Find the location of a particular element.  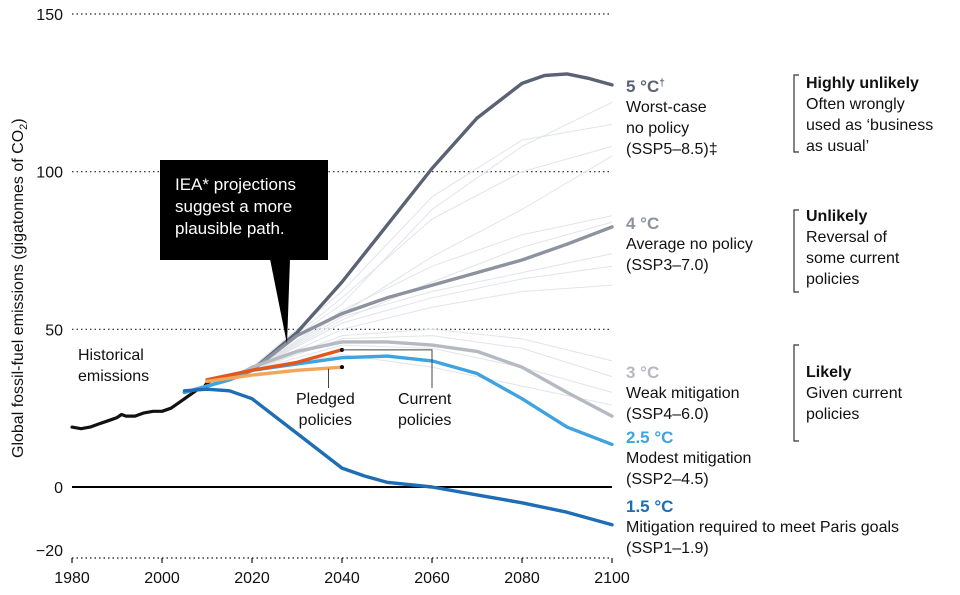

callout-line: plausible path. is located at coordinates (230, 228).